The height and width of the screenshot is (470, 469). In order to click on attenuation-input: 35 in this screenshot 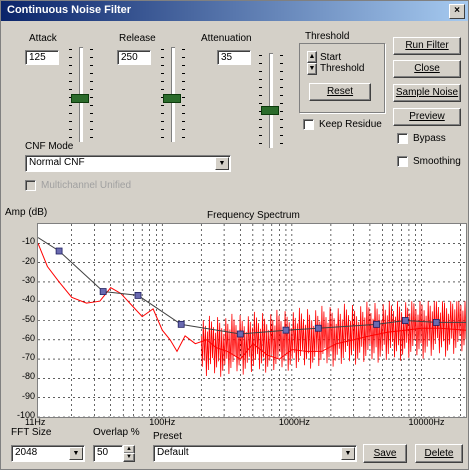, I will do `click(234, 57)`.